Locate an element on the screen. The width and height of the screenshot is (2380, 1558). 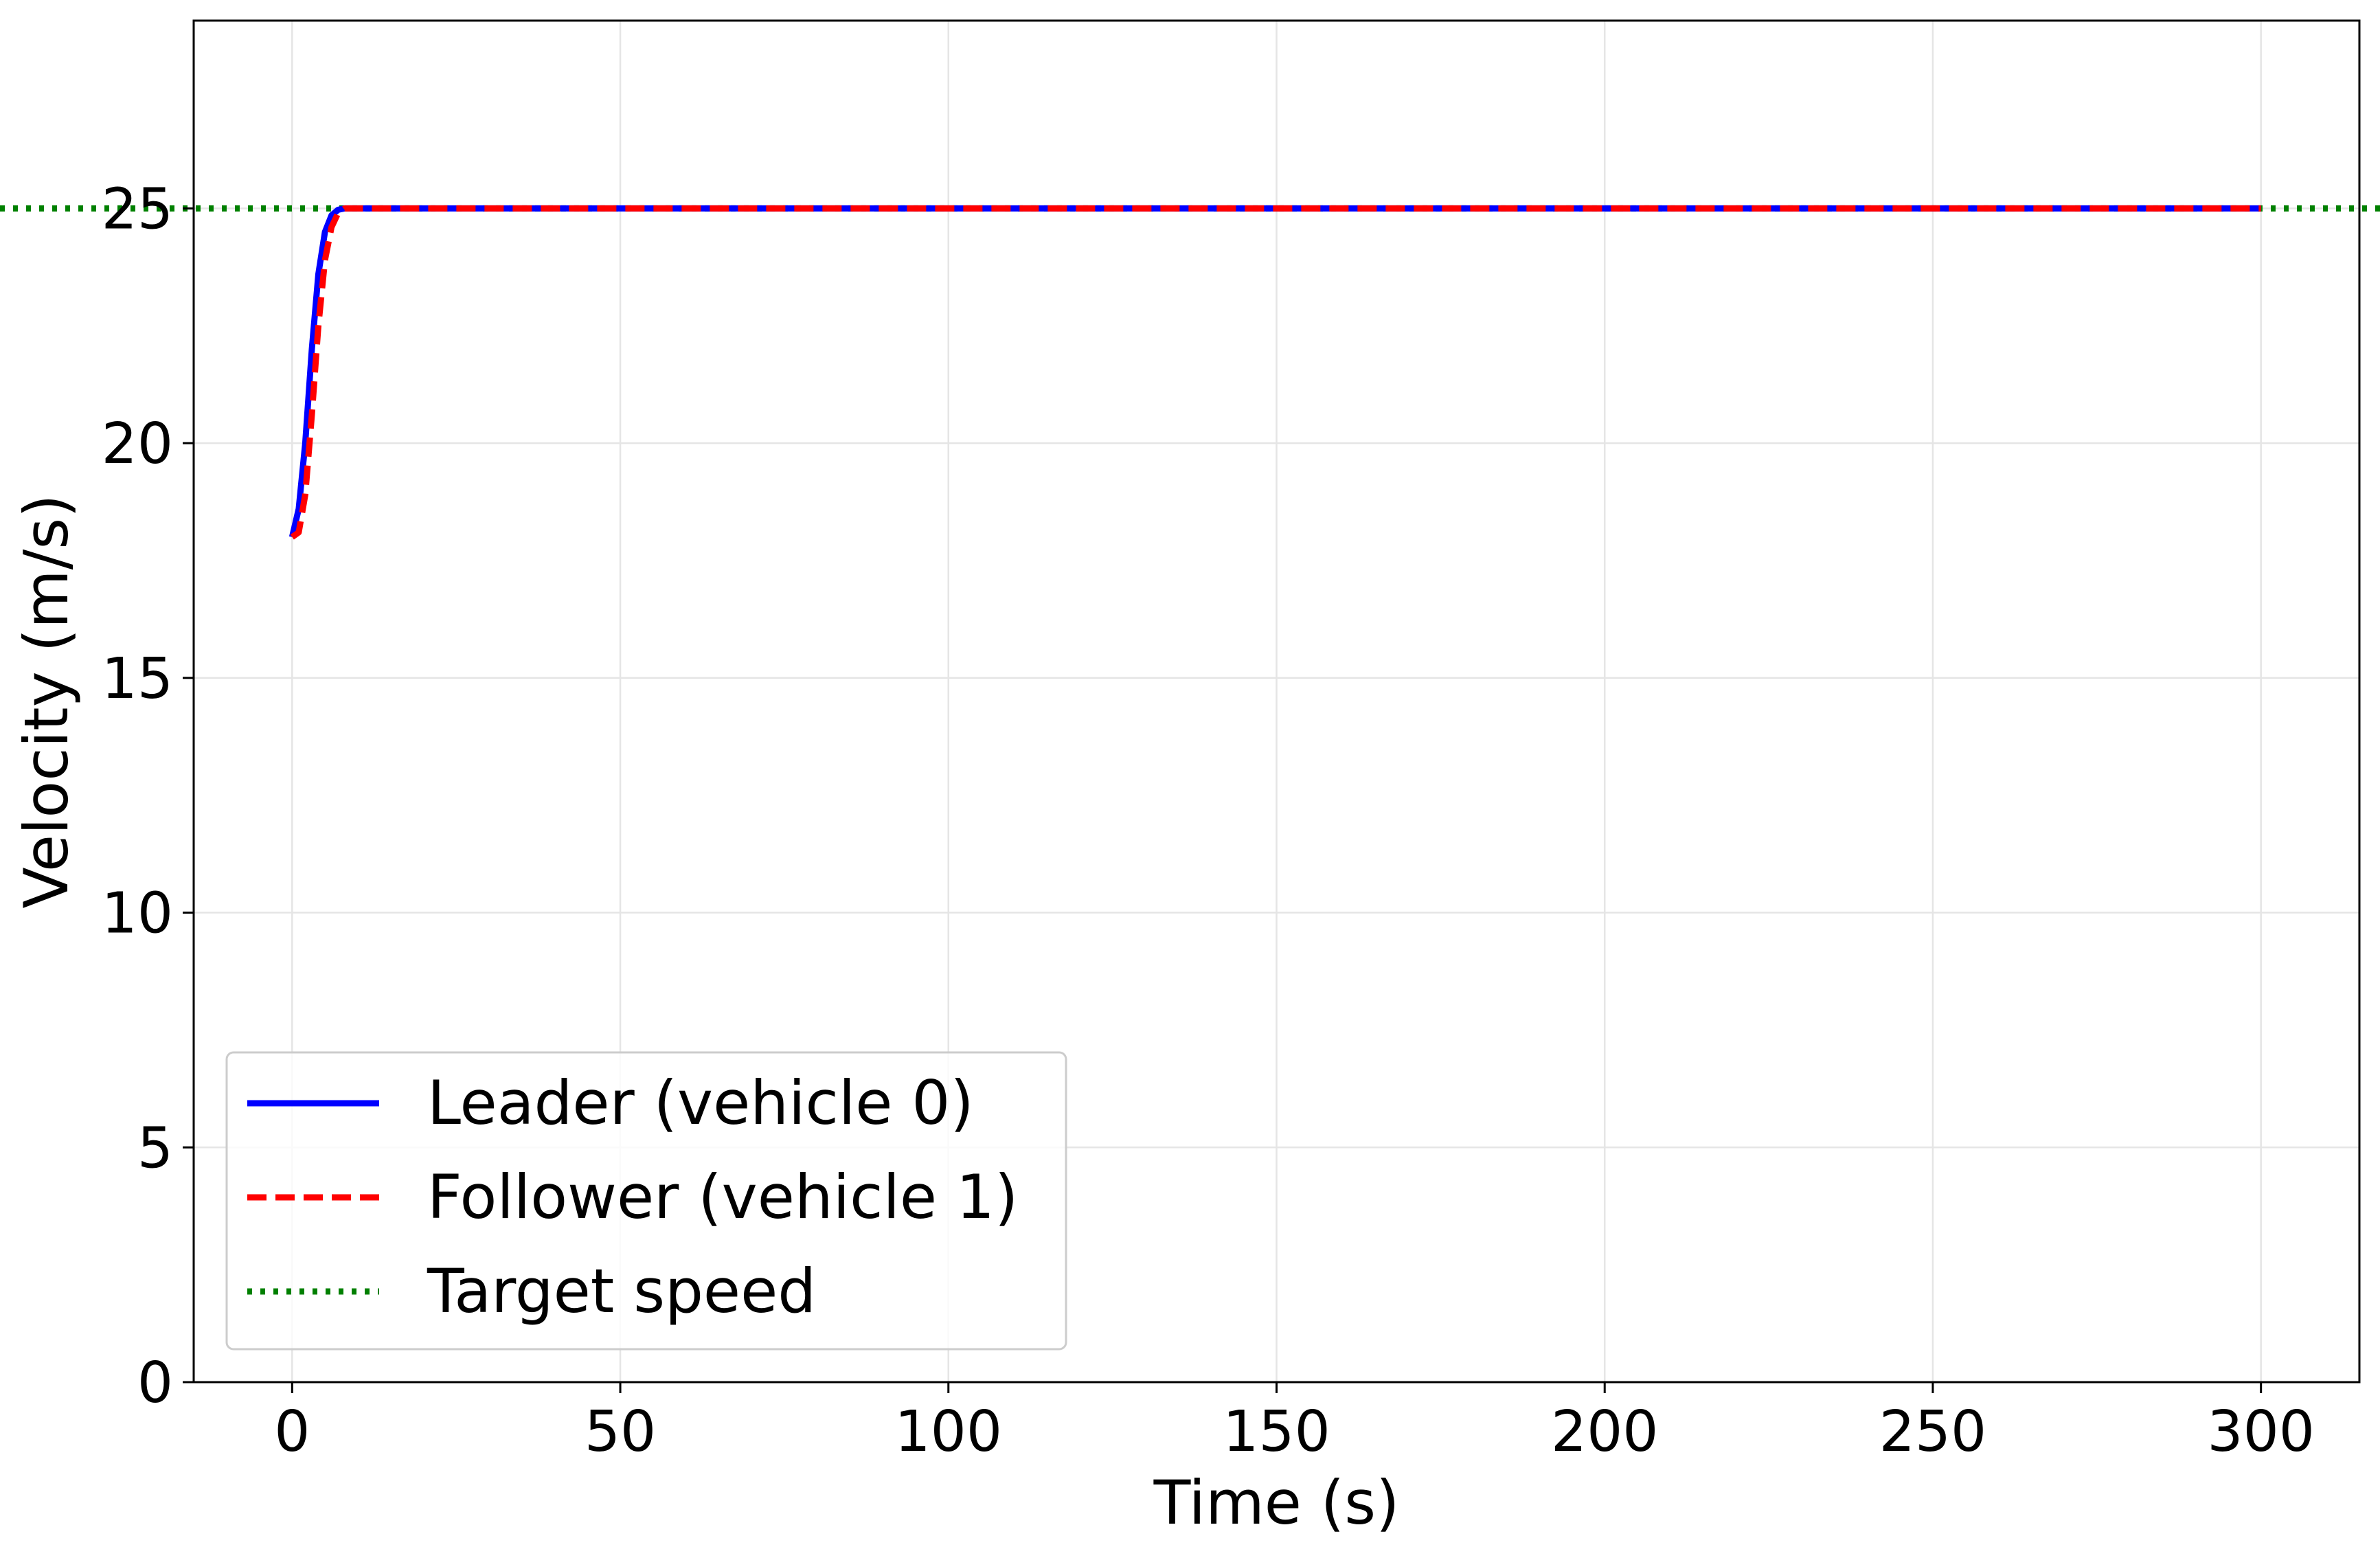
x-tick-label: 0 is located at coordinates (292, 1432).